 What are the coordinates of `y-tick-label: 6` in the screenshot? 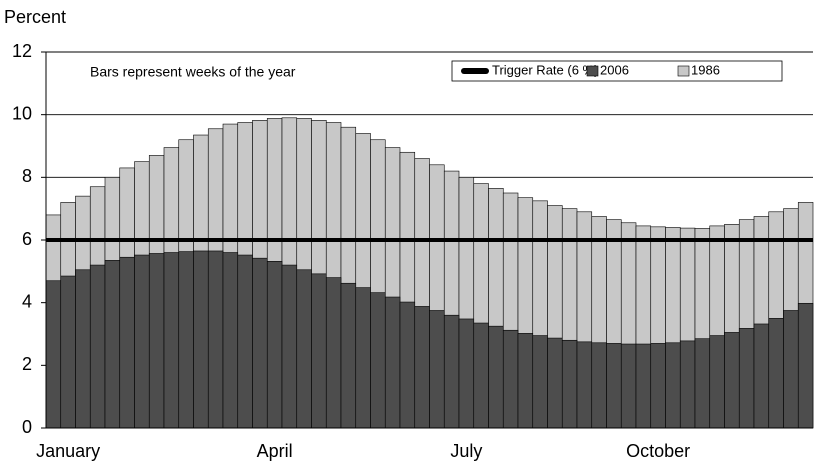 It's located at (27, 239).